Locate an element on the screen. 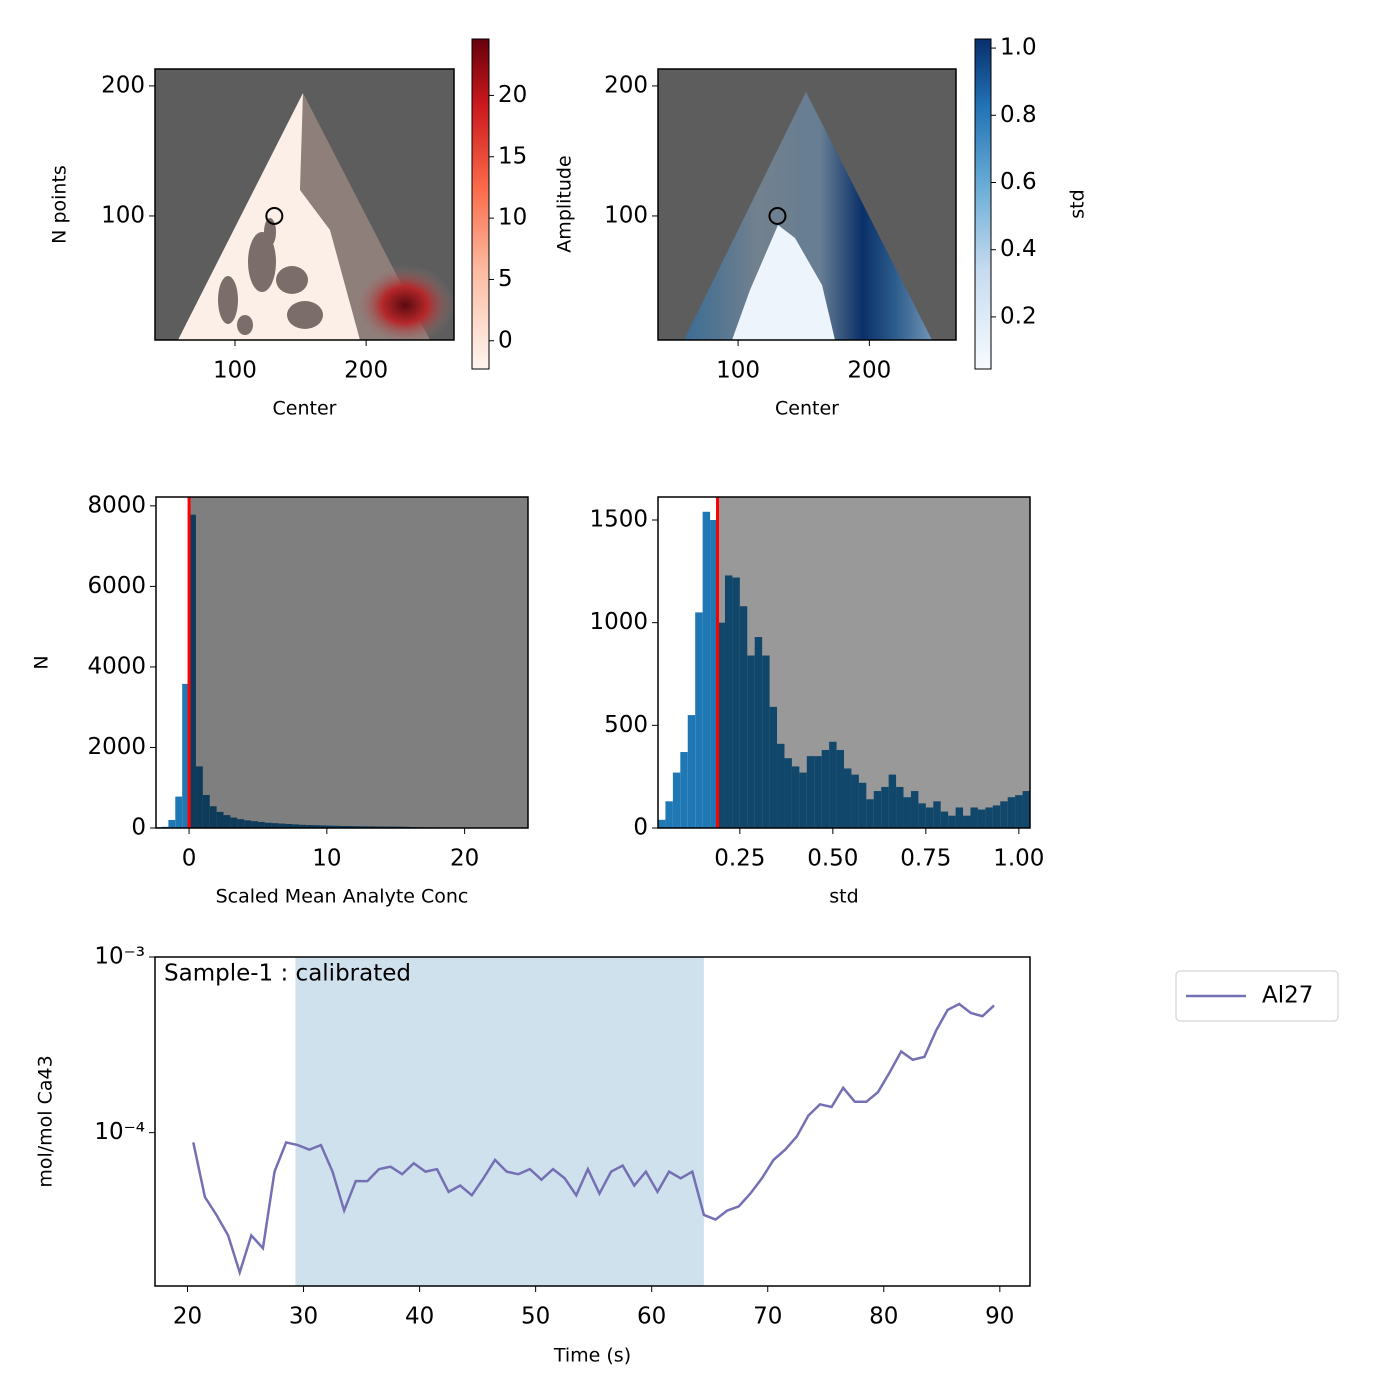 The image size is (1400, 1400). amplitude-field is located at coordinates (304, 204).